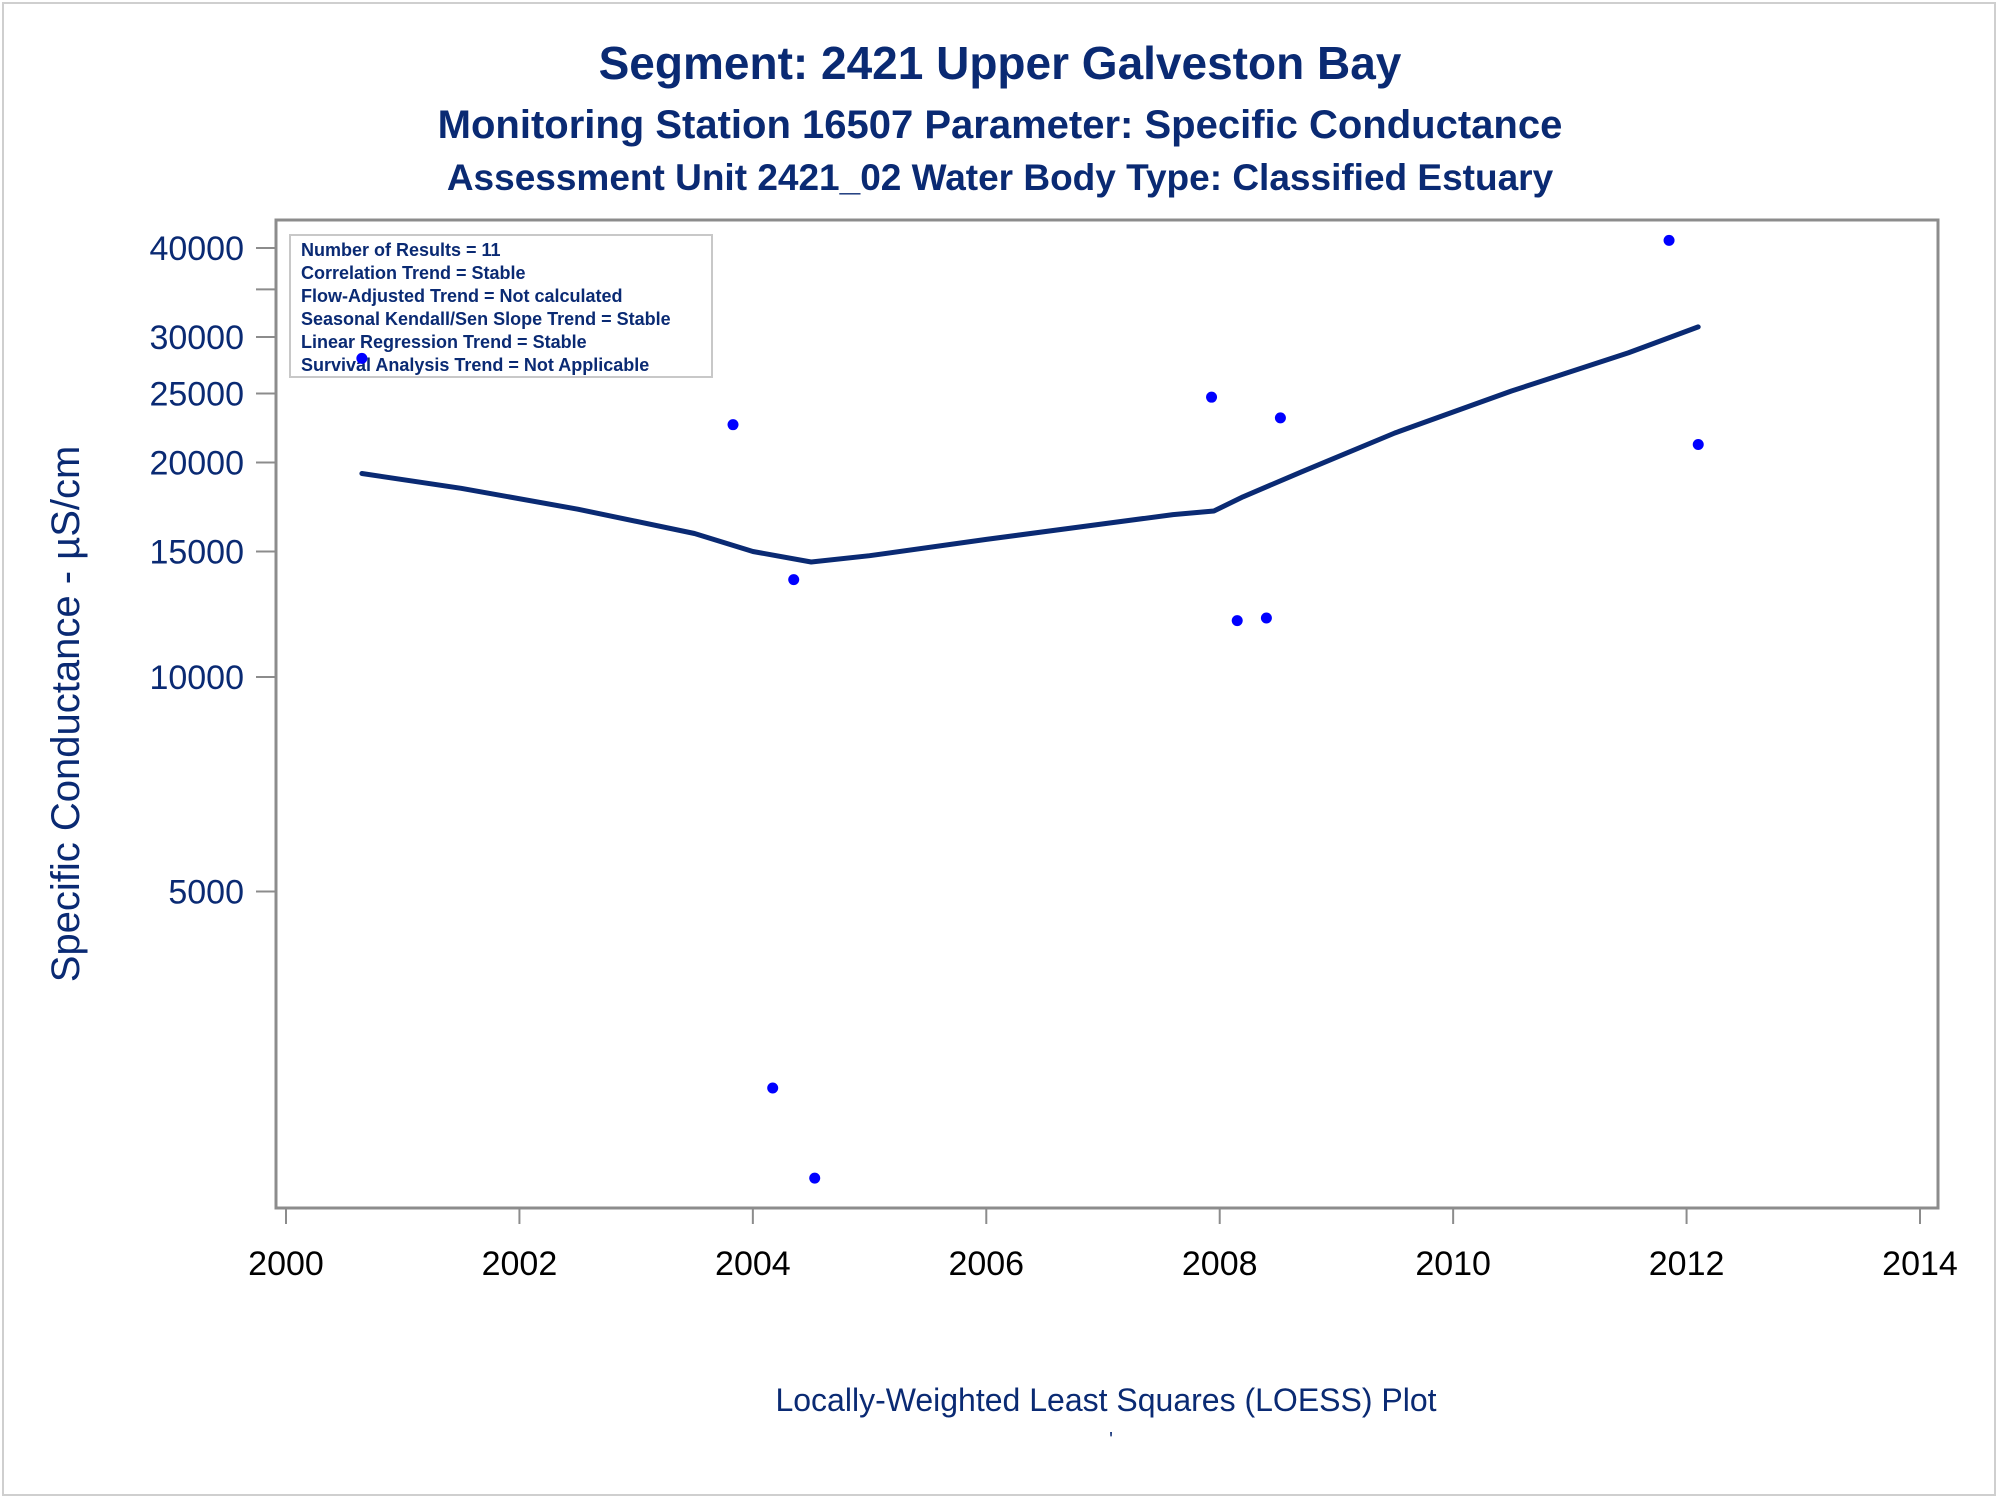  I want to click on chart-title: Segment: 2421 Upper Galveston Bay, so click(1000, 63).